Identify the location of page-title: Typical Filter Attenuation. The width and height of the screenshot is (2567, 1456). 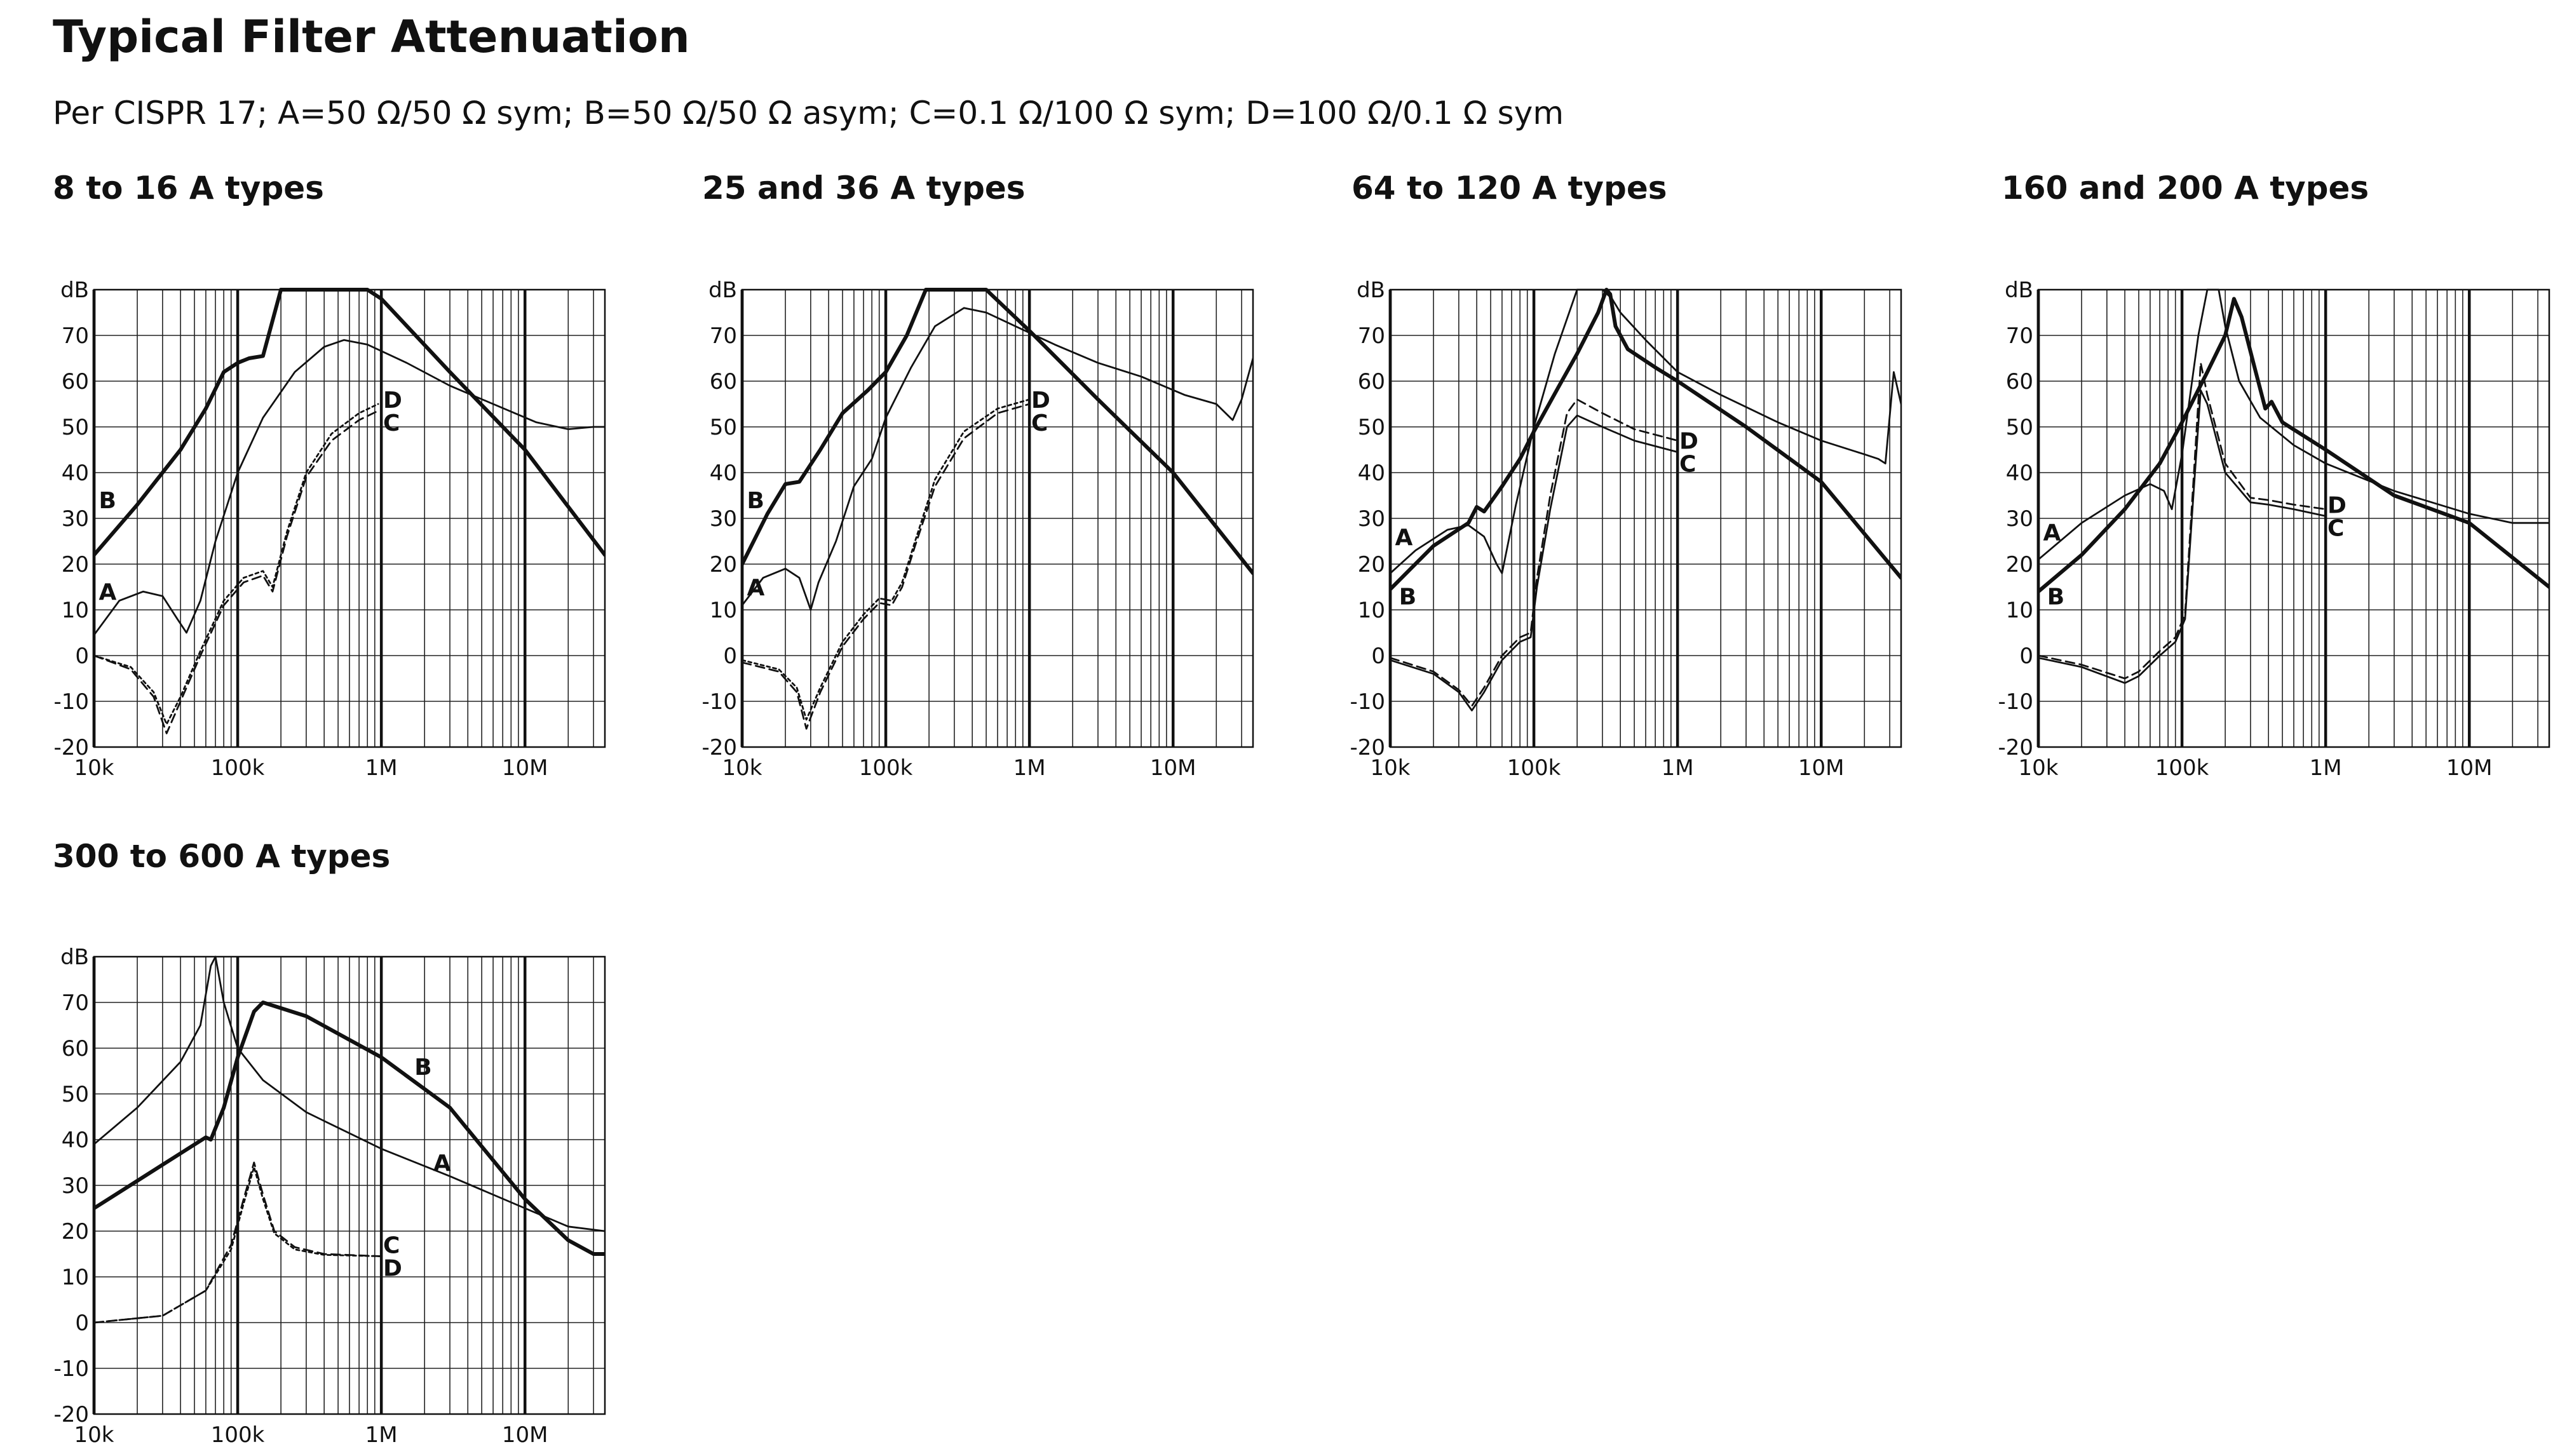
(371, 37).